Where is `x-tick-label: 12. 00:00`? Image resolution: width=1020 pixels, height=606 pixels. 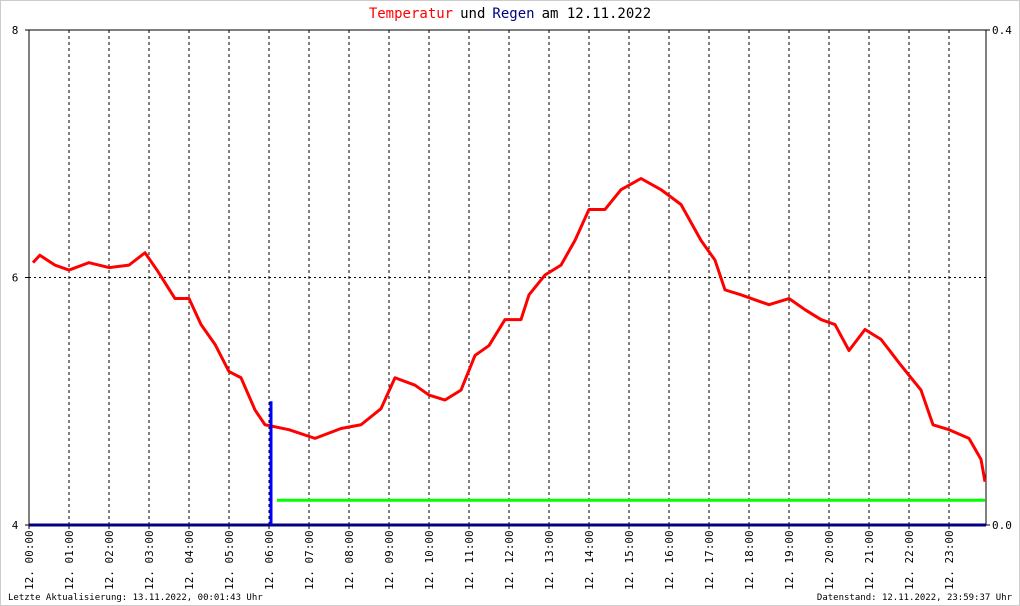
x-tick-label: 12. 00:00 is located at coordinates (29, 560).